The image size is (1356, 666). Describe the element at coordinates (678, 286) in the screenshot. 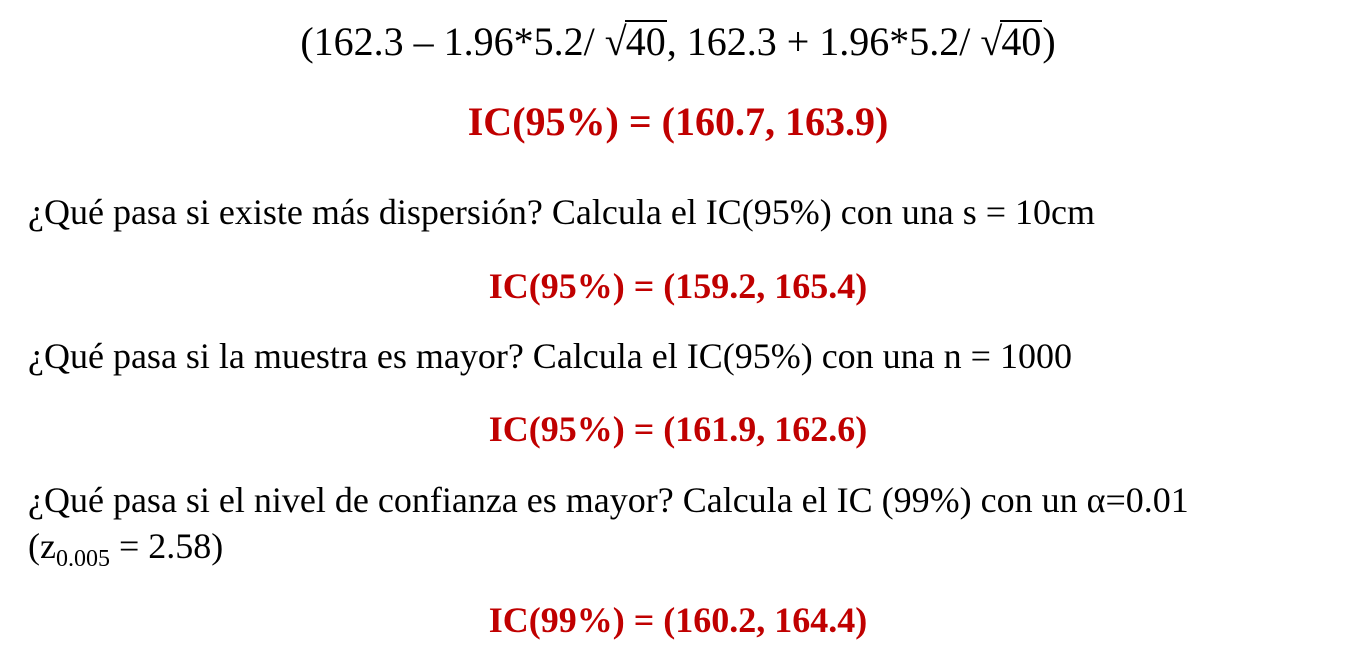

I see `result-ic95-dispersion: IC(95%) = (159.2, 165.4)` at that location.